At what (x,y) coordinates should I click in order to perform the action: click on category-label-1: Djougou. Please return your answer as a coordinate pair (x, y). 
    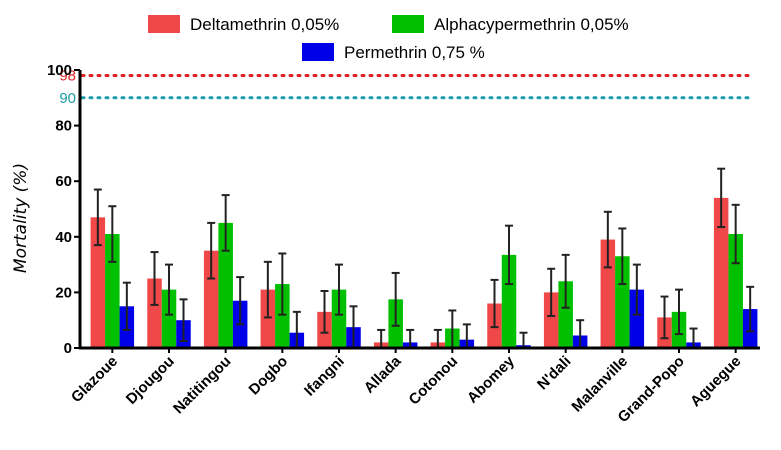
    Looking at the image, I should click on (150, 380).